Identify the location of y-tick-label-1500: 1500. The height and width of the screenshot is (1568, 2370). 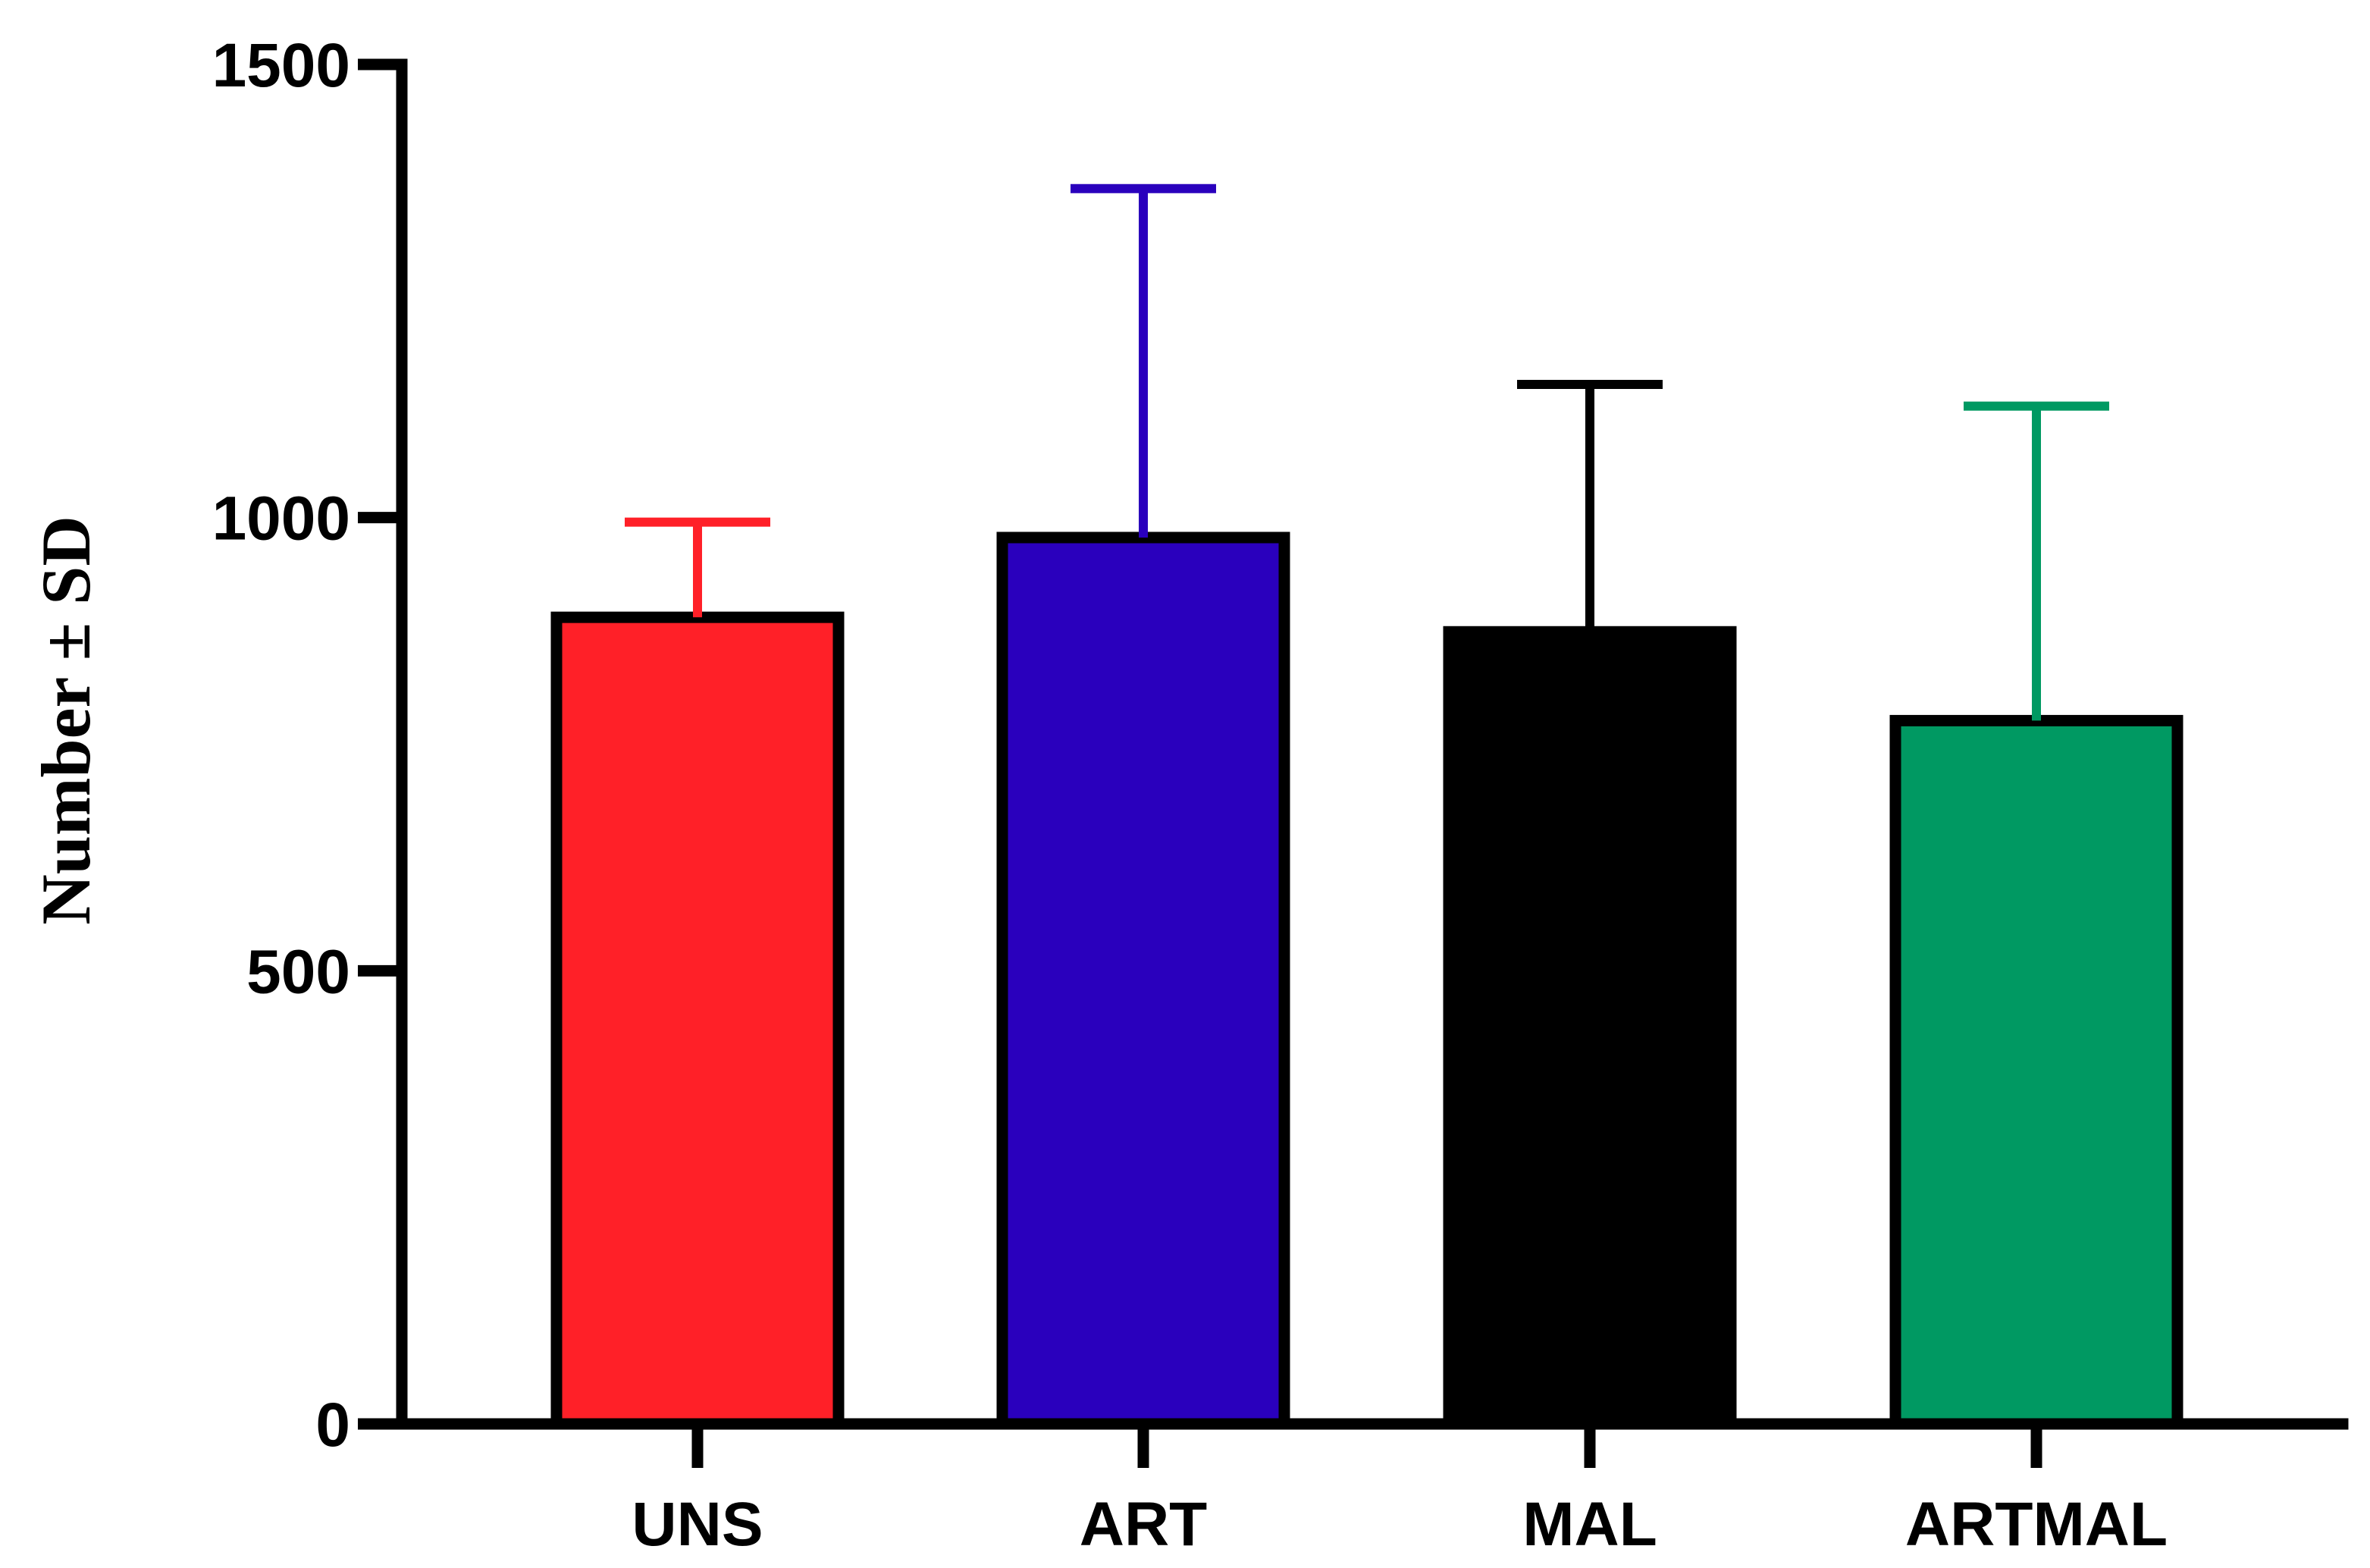
(281, 66).